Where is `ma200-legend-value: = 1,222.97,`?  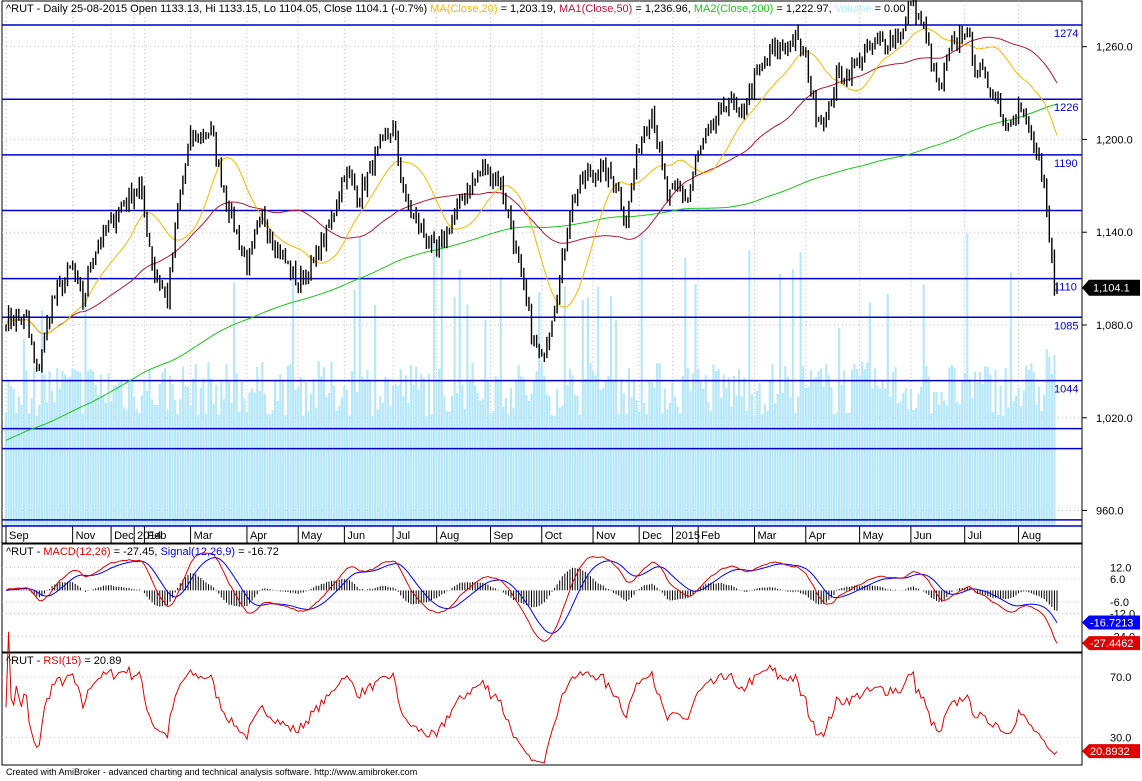
ma200-legend-value: = 1,222.97, is located at coordinates (805, 9).